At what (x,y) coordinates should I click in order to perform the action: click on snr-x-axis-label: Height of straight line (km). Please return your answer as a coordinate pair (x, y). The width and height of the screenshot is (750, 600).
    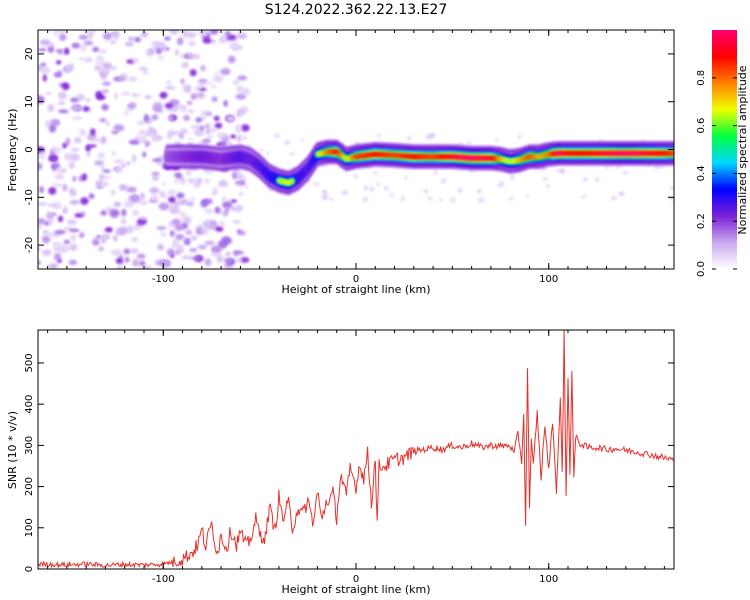
    Looking at the image, I should click on (355, 589).